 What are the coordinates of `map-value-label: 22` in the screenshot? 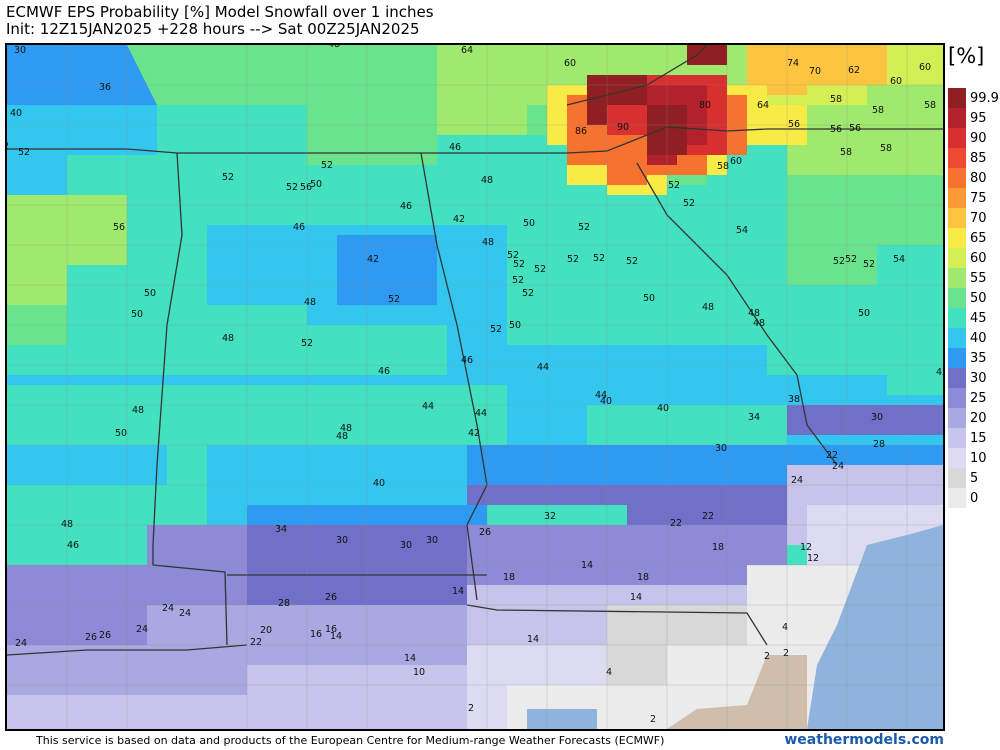 It's located at (676, 523).